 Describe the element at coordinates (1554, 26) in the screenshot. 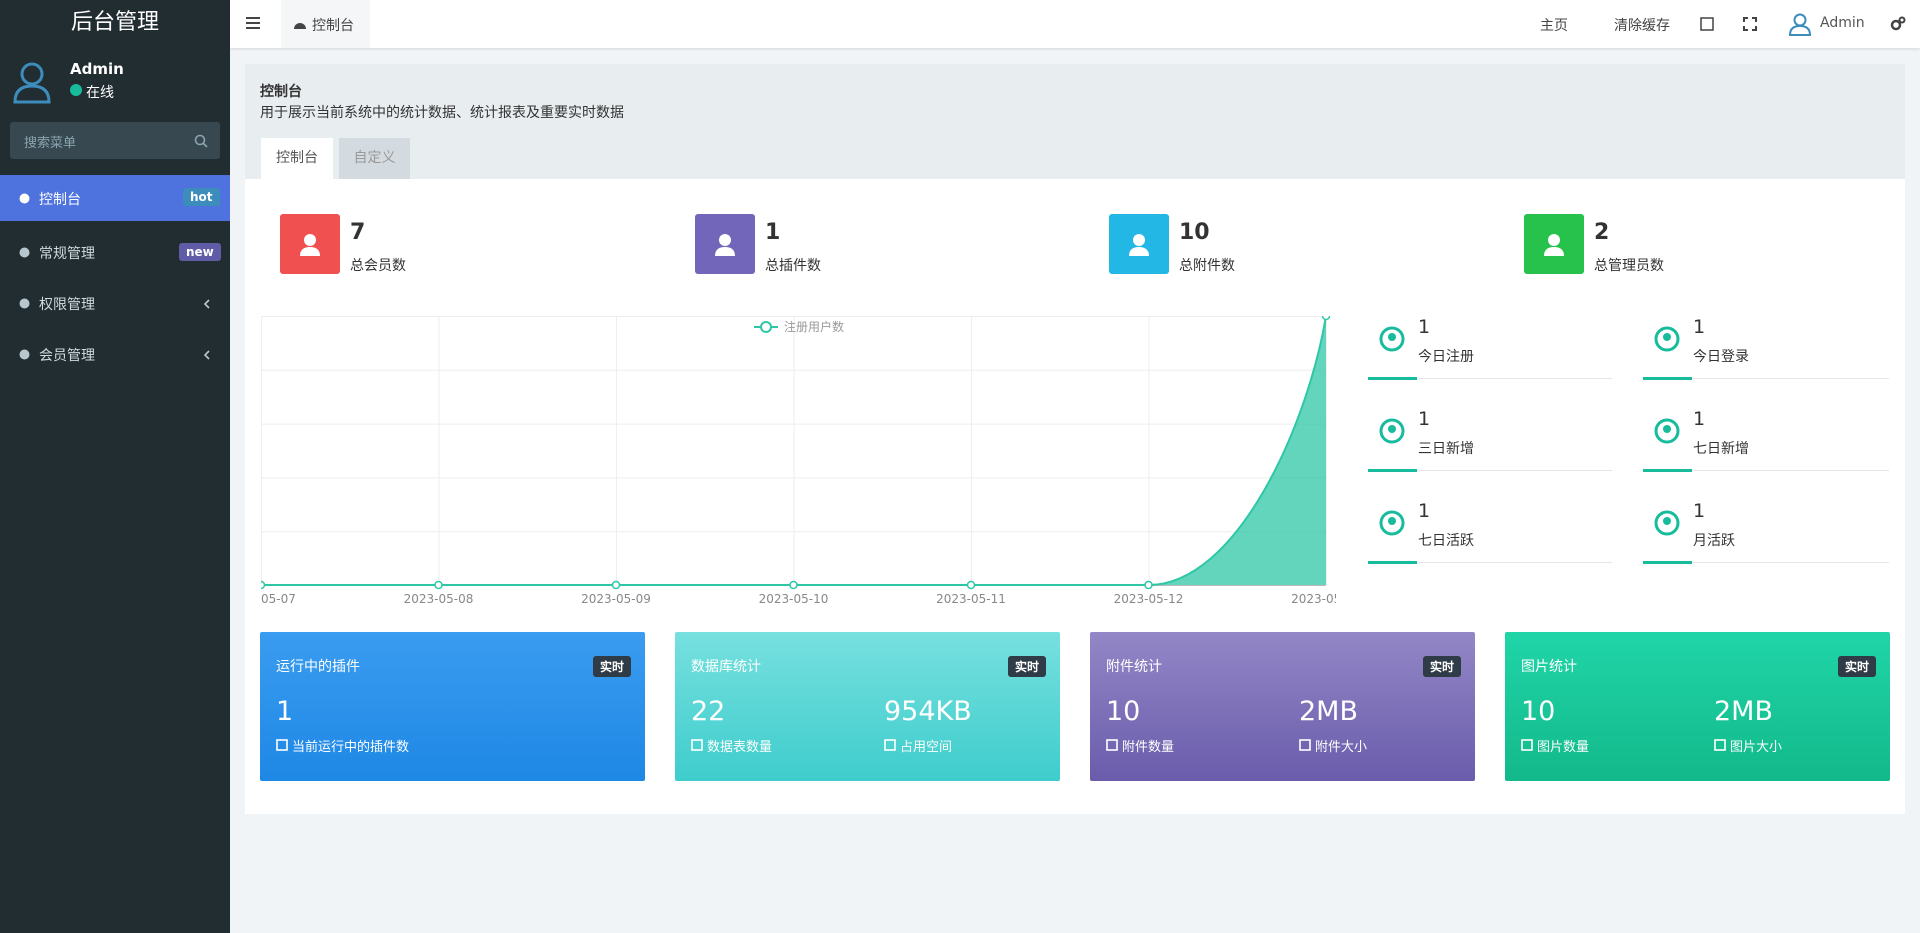

I see `home-link: 主页` at that location.